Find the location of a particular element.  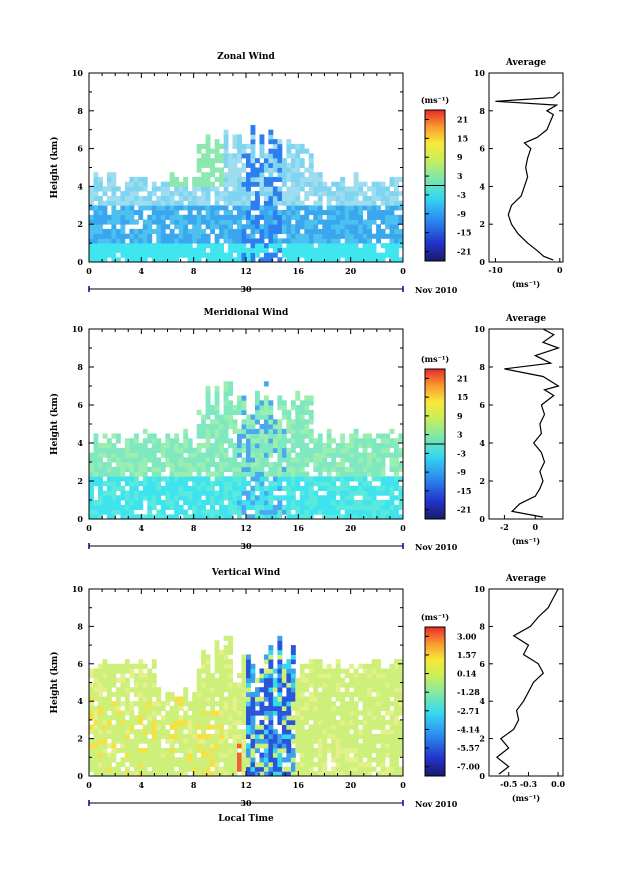

y-tick-label: 4 is located at coordinates (80, 701).